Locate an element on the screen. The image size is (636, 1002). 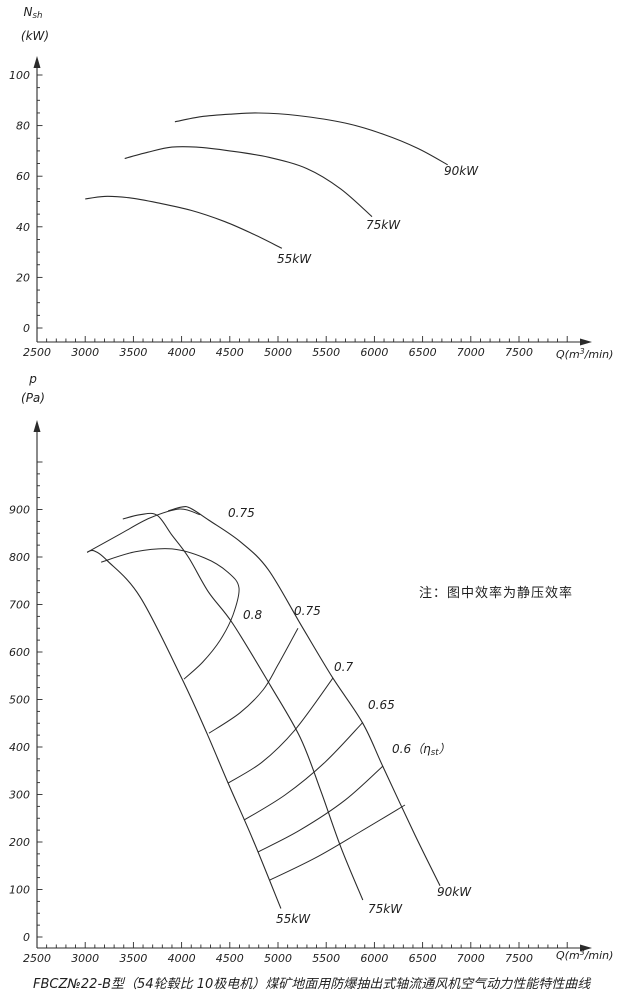
contour-label: 0.8 is located at coordinates (252, 615).